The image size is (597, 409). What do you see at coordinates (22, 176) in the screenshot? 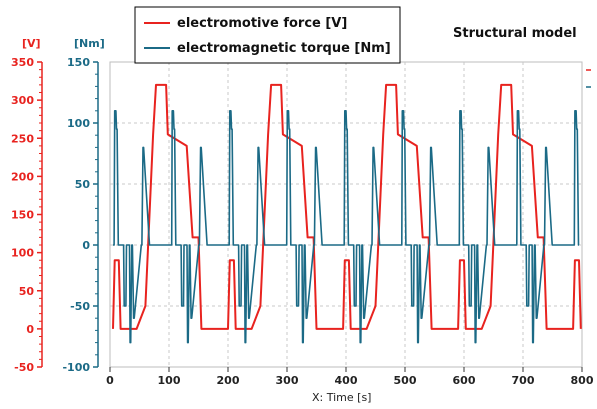
I see `v-axis-tick-label: 200` at bounding box center [22, 176].